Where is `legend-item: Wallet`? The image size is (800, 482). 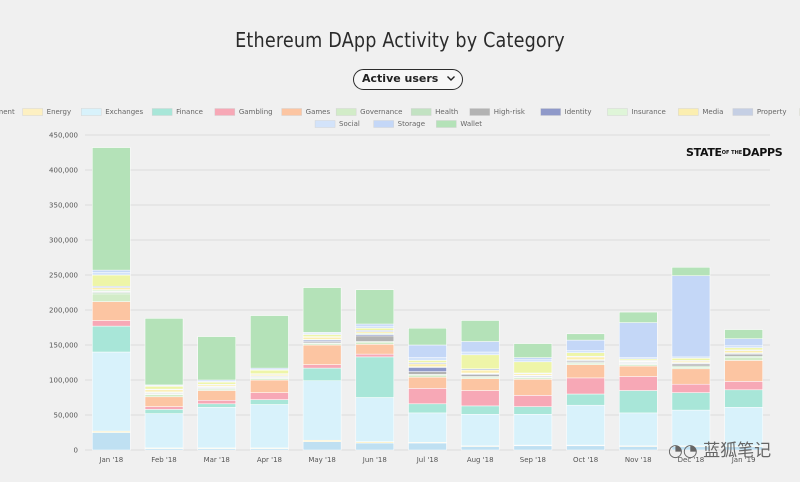
legend-item: Wallet is located at coordinates (459, 124).